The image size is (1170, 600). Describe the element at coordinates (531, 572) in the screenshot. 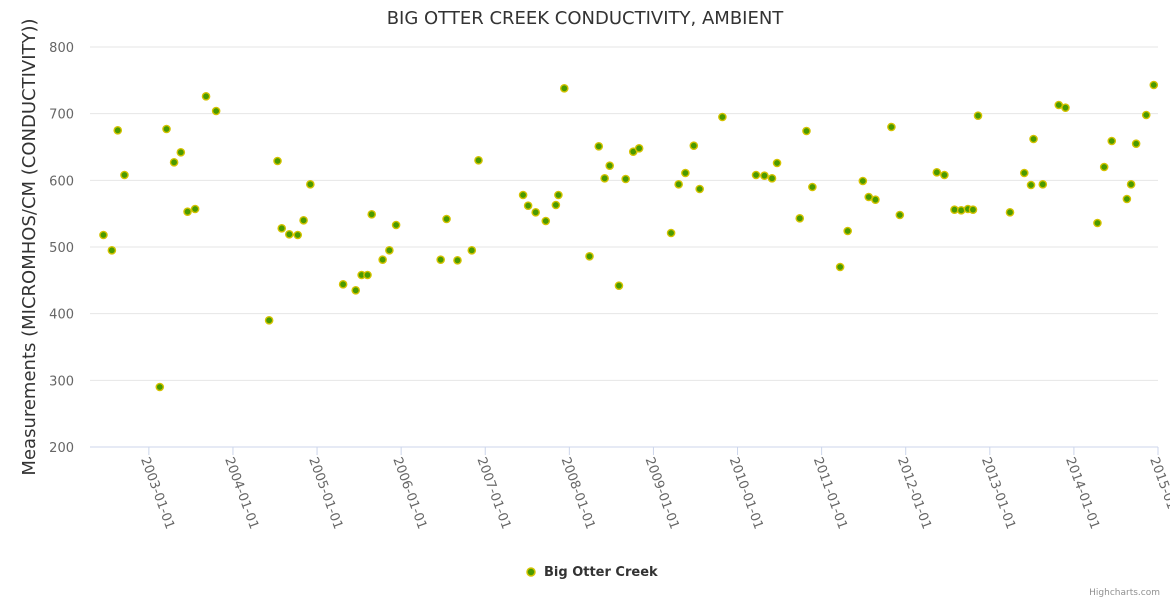

I see `legend-marker-icon` at that location.